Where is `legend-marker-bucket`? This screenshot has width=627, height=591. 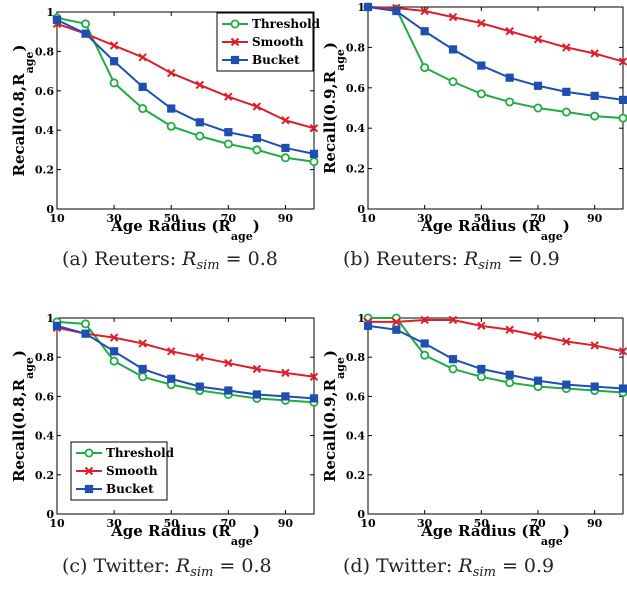 legend-marker-bucket is located at coordinates (89, 489).